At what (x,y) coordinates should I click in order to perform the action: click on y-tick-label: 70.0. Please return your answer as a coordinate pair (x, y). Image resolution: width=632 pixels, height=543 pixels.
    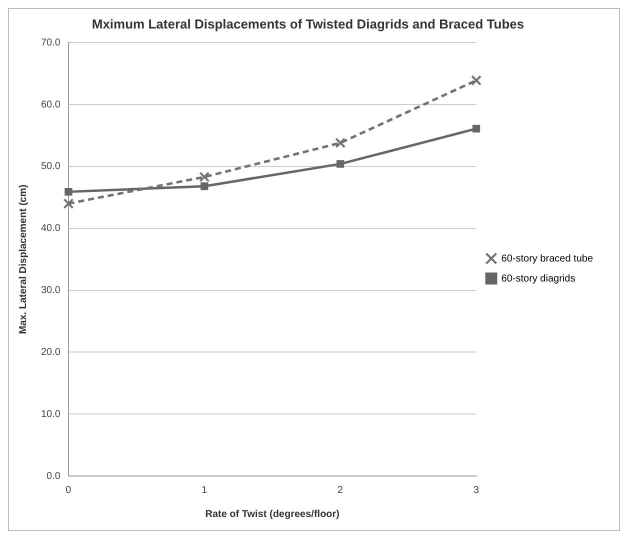
    Looking at the image, I should click on (50, 42).